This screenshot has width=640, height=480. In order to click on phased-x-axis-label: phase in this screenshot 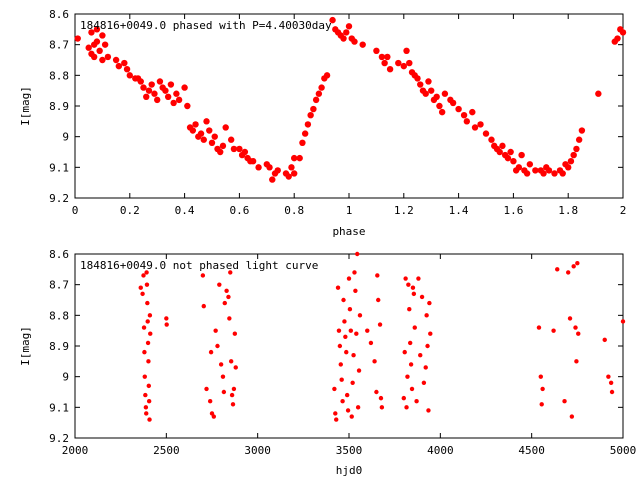, I will do `click(348, 231)`.